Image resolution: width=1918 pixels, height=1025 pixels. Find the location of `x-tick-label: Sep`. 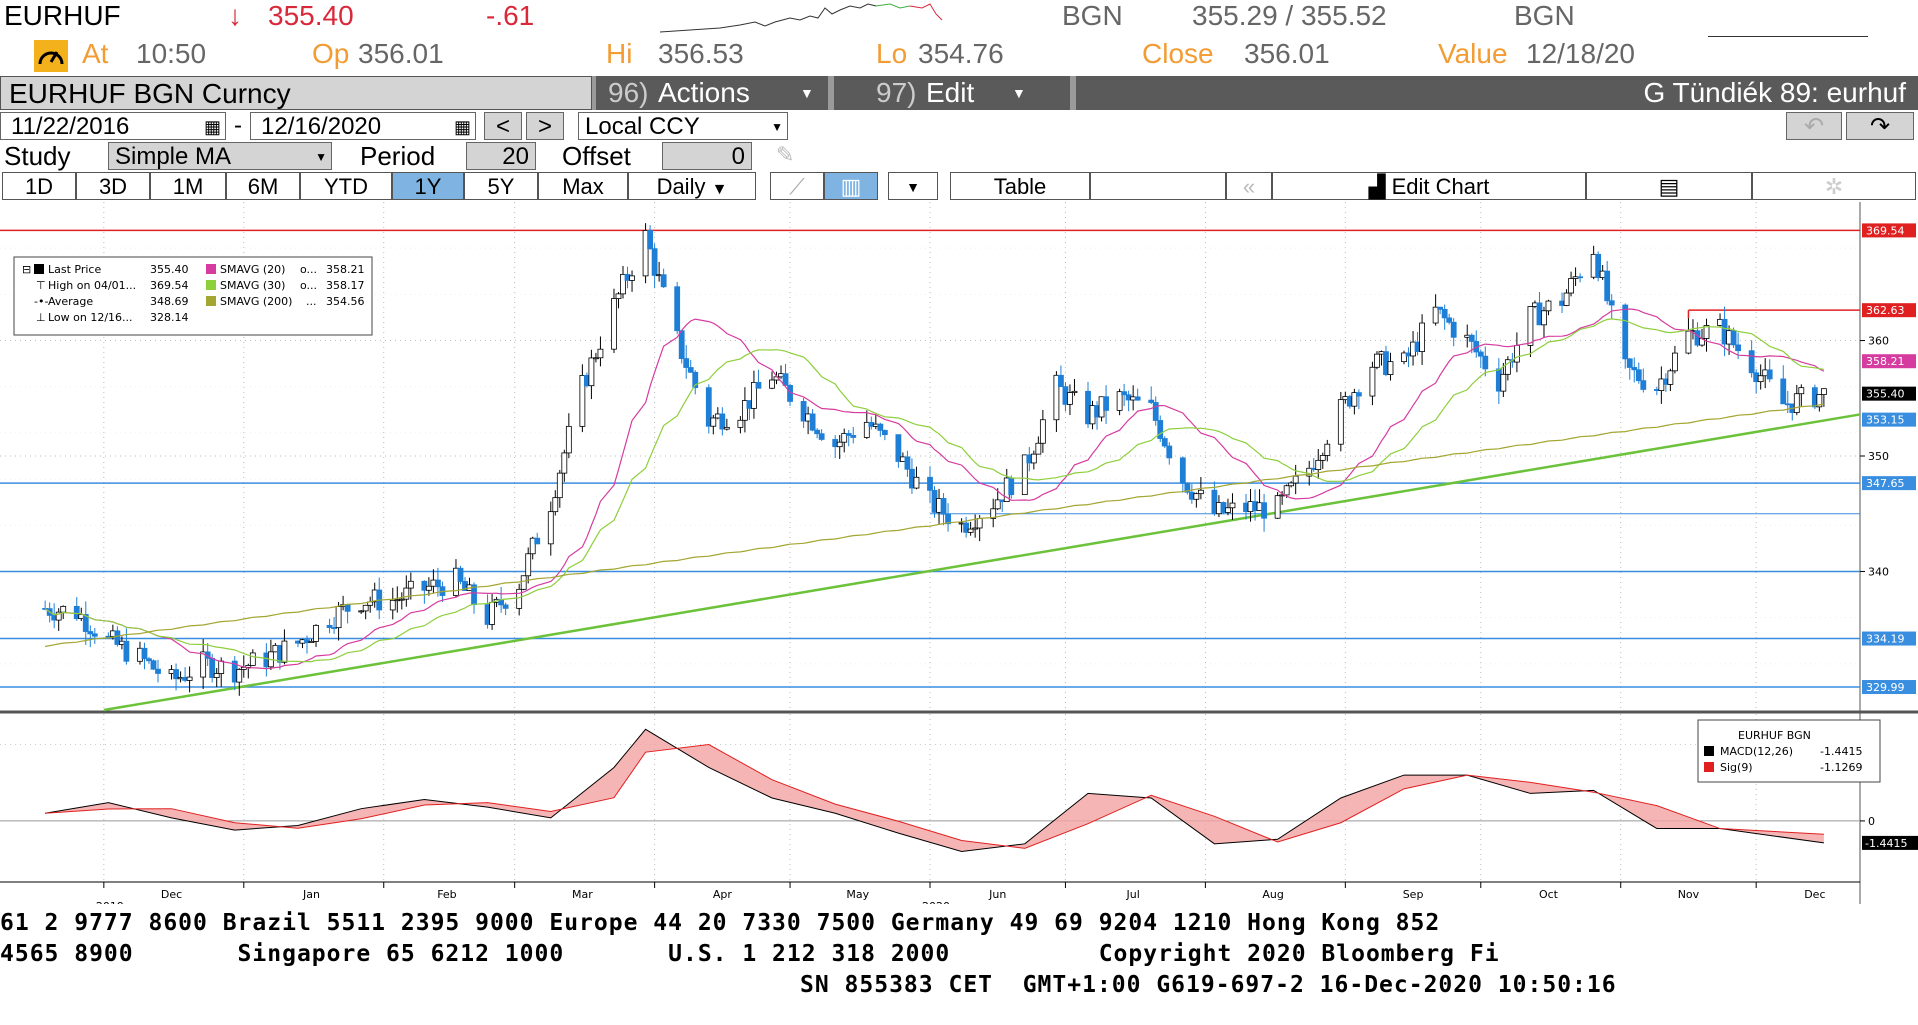

x-tick-label: Sep is located at coordinates (1413, 894).